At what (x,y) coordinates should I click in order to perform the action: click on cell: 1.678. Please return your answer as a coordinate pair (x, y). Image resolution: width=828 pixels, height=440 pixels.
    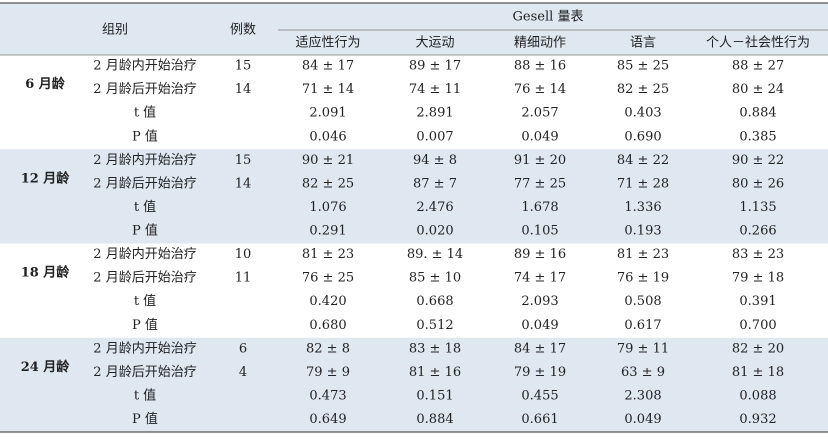
    Looking at the image, I should click on (539, 207).